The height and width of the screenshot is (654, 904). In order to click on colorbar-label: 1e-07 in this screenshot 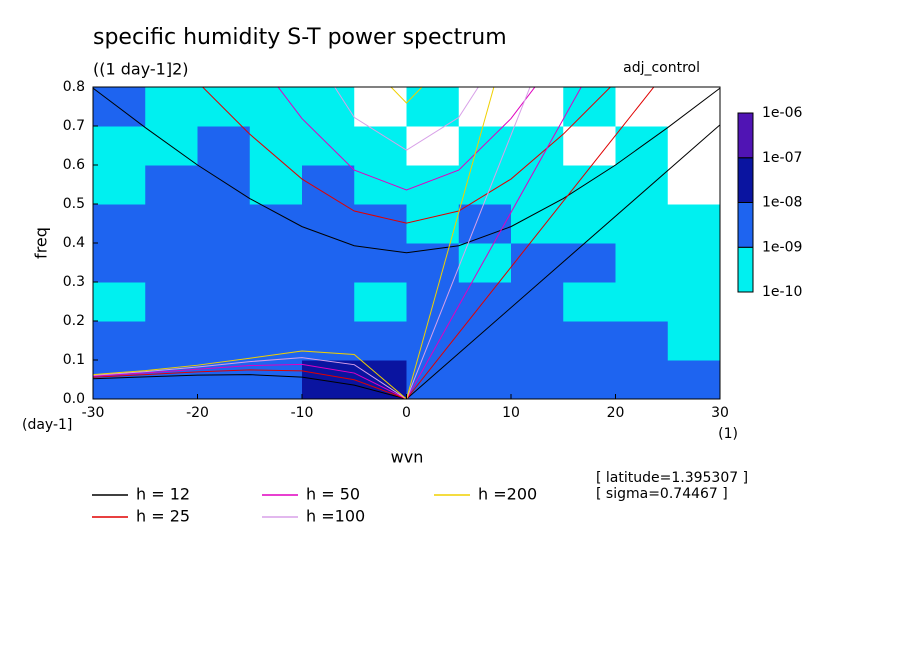, I will do `click(782, 158)`.